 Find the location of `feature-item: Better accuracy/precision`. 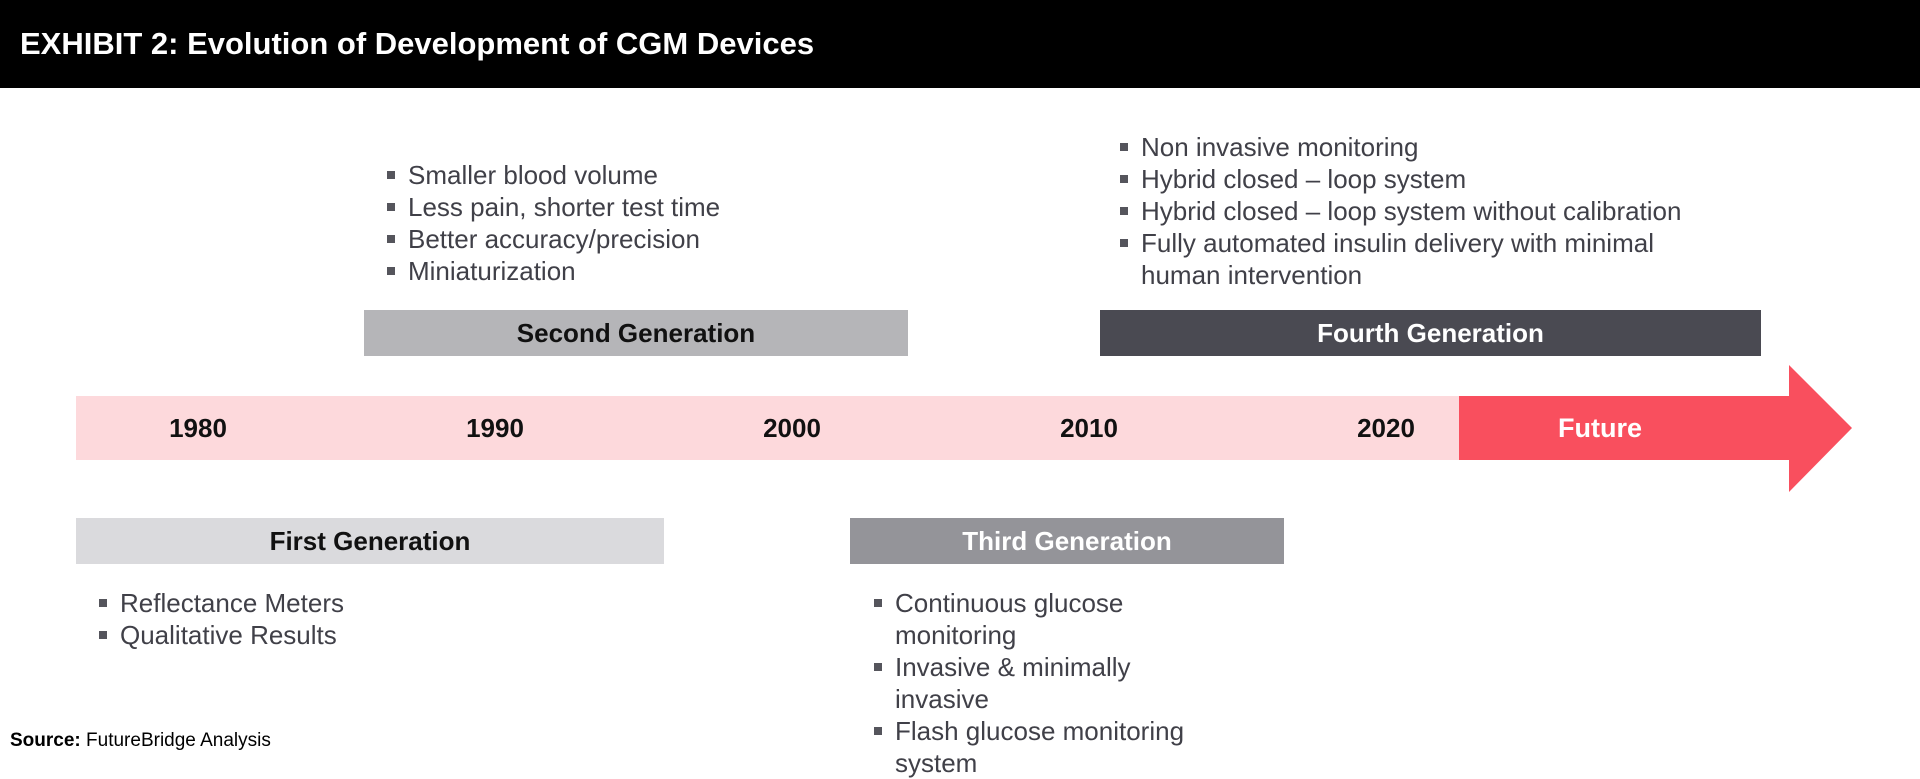

feature-item: Better accuracy/precision is located at coordinates (552, 239).